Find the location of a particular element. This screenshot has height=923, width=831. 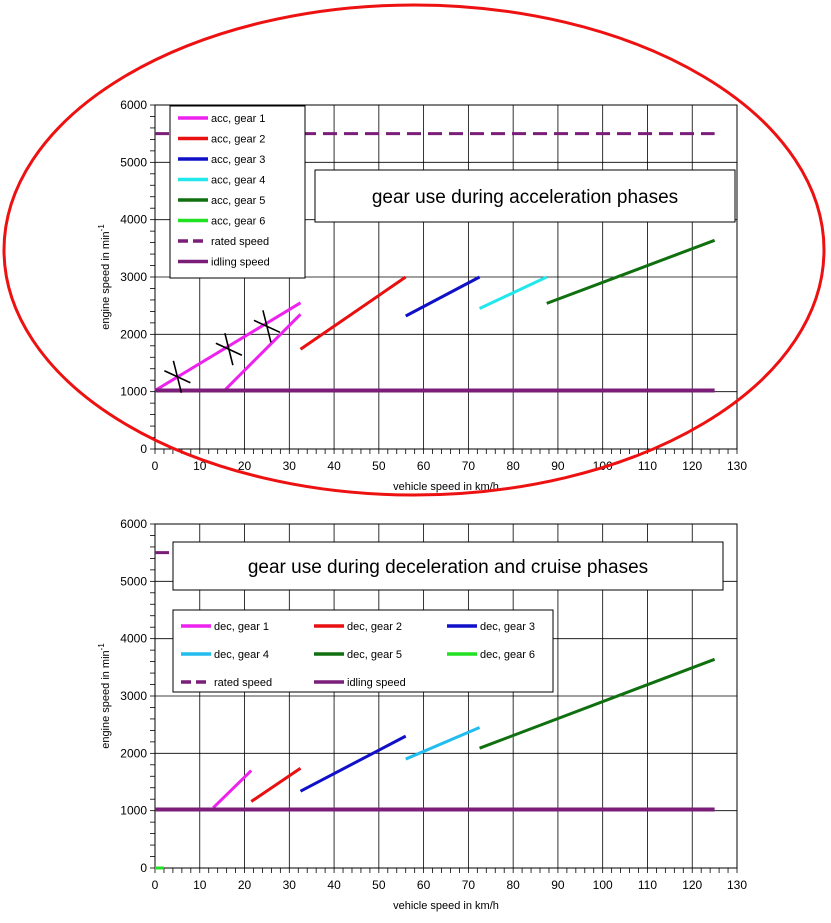

legend-label: acc, gear 3 is located at coordinates (238, 160).